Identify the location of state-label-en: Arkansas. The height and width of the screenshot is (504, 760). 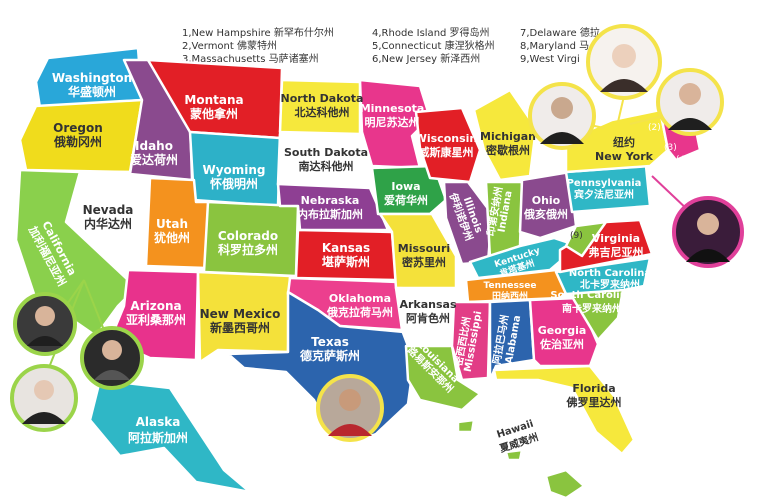
(427, 304).